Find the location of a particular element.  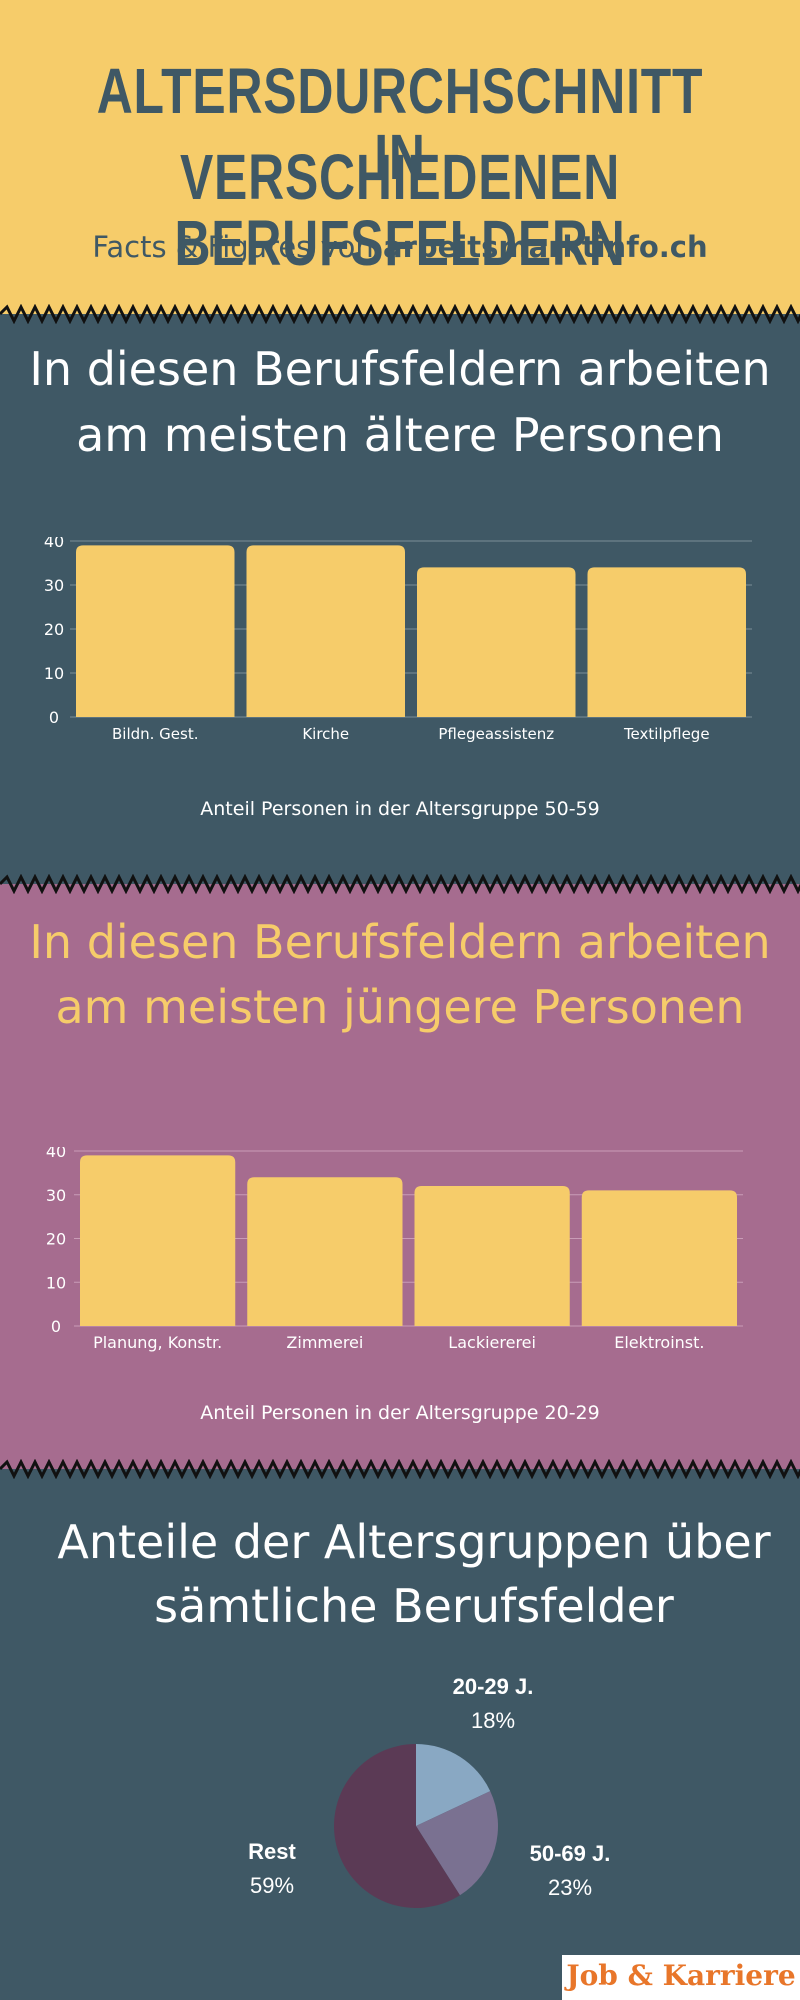

pie-slice-50-69-j is located at coordinates (457, 1843).